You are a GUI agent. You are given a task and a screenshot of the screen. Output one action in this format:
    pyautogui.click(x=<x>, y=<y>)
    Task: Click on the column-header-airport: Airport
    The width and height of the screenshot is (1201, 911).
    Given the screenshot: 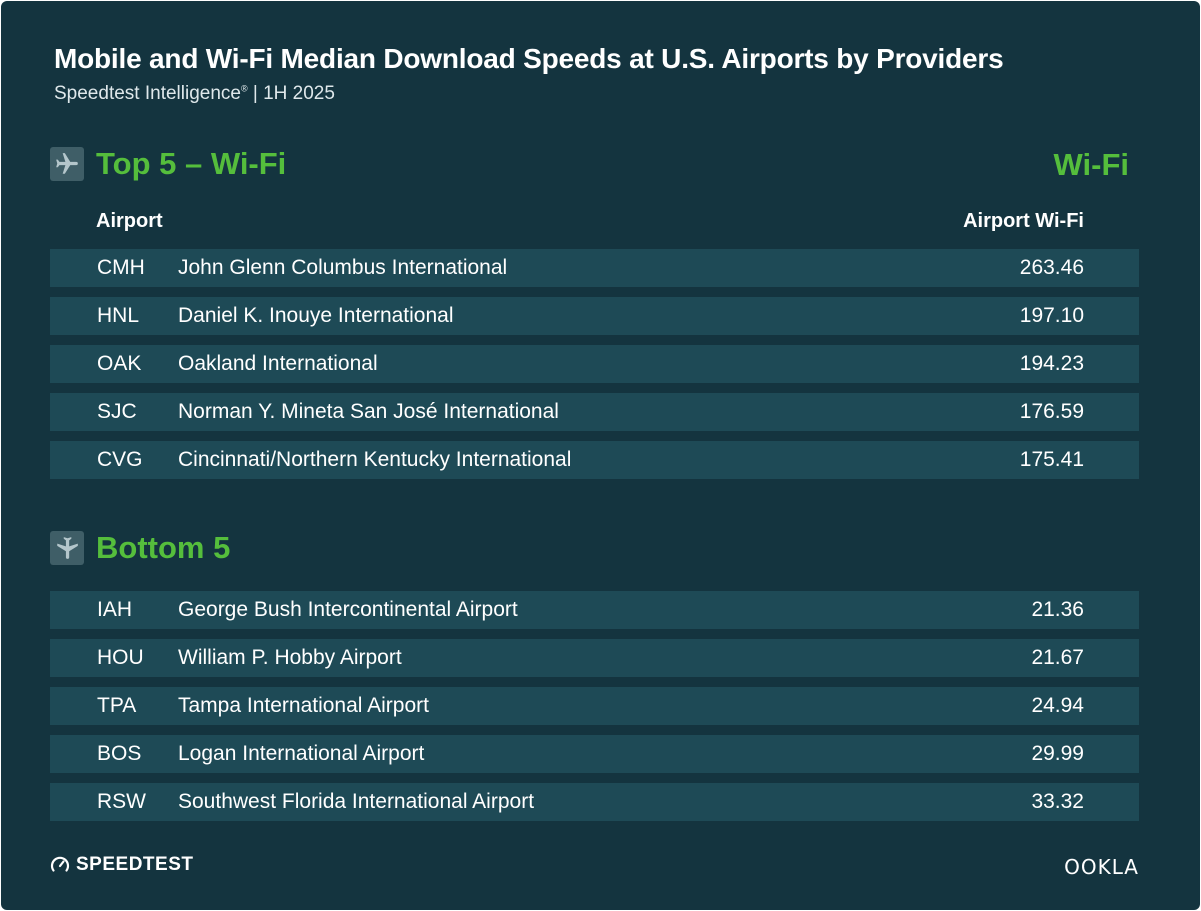 What is the action you would take?
    pyautogui.click(x=129, y=221)
    